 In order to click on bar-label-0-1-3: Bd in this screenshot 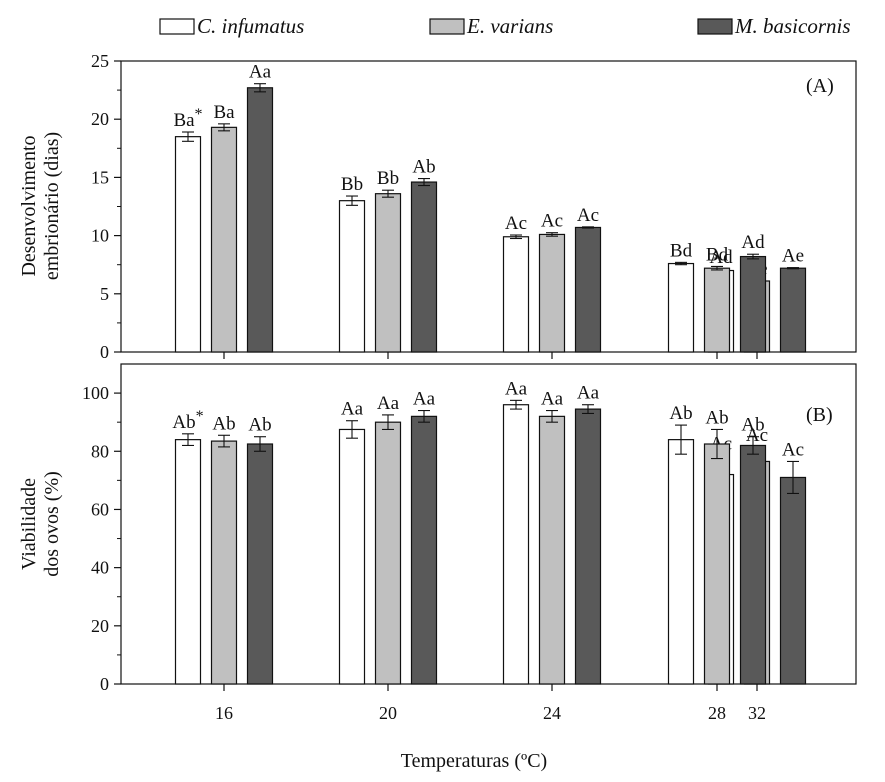, I will do `click(717, 254)`.